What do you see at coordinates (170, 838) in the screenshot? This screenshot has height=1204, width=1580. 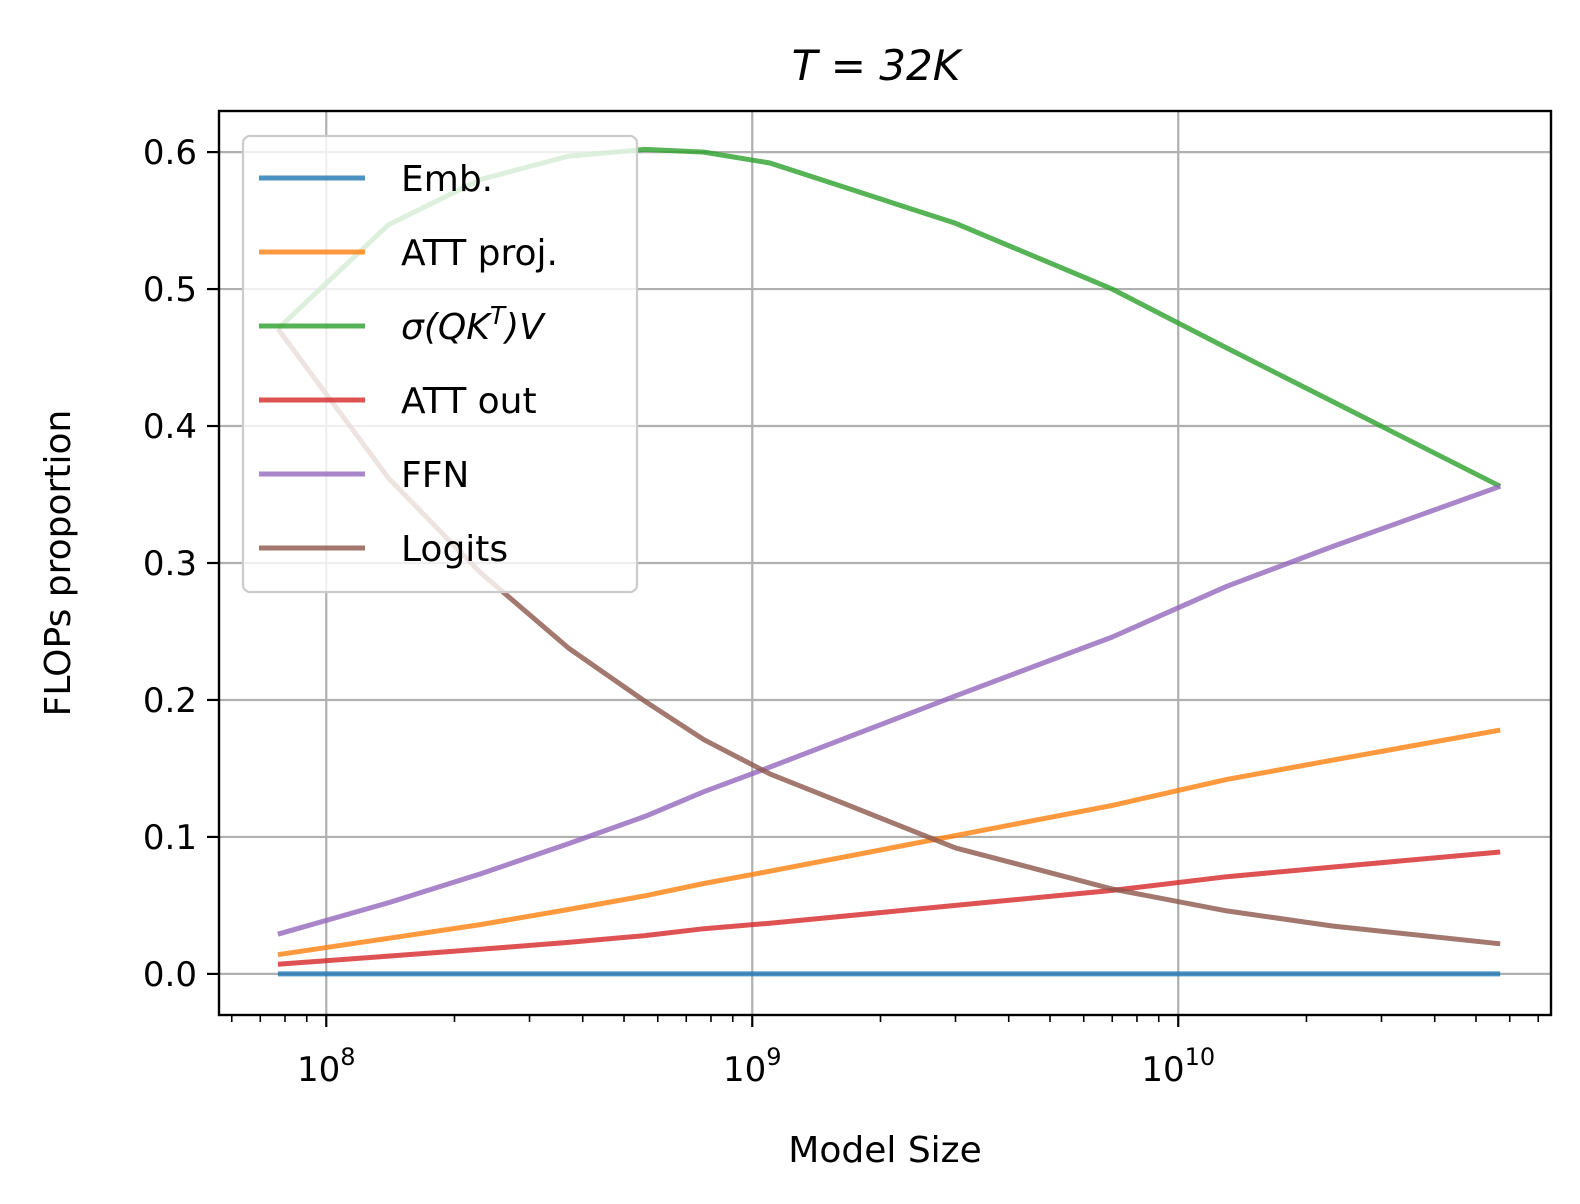 I see `y-tick-label: 0.1` at bounding box center [170, 838].